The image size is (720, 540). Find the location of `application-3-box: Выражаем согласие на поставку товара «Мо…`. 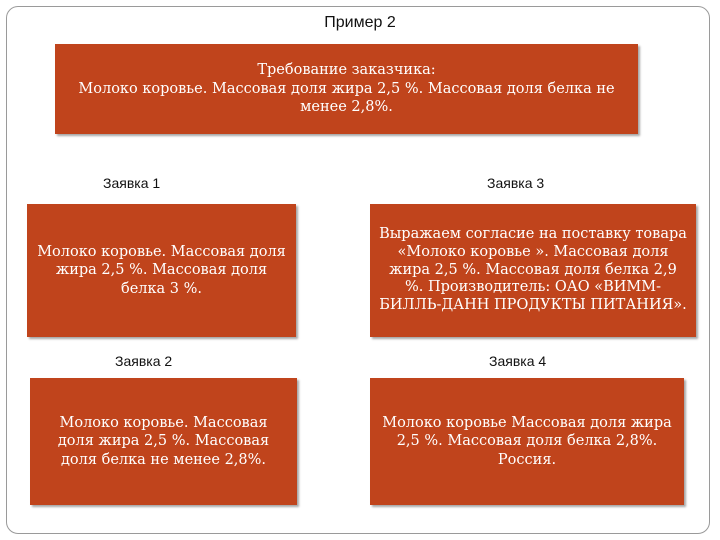

application-3-box: Выражаем согласие на поставку товара «Мо… is located at coordinates (533, 270).